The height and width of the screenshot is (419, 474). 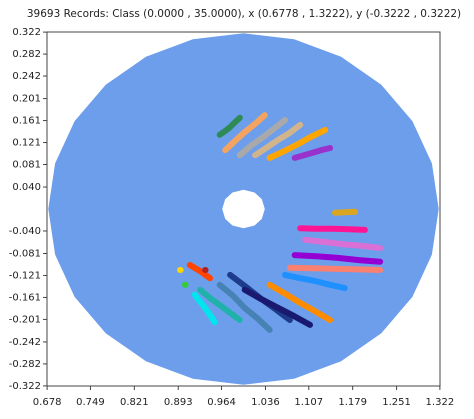 I want to click on y-tick-label: -0.282, so click(x=25, y=364).